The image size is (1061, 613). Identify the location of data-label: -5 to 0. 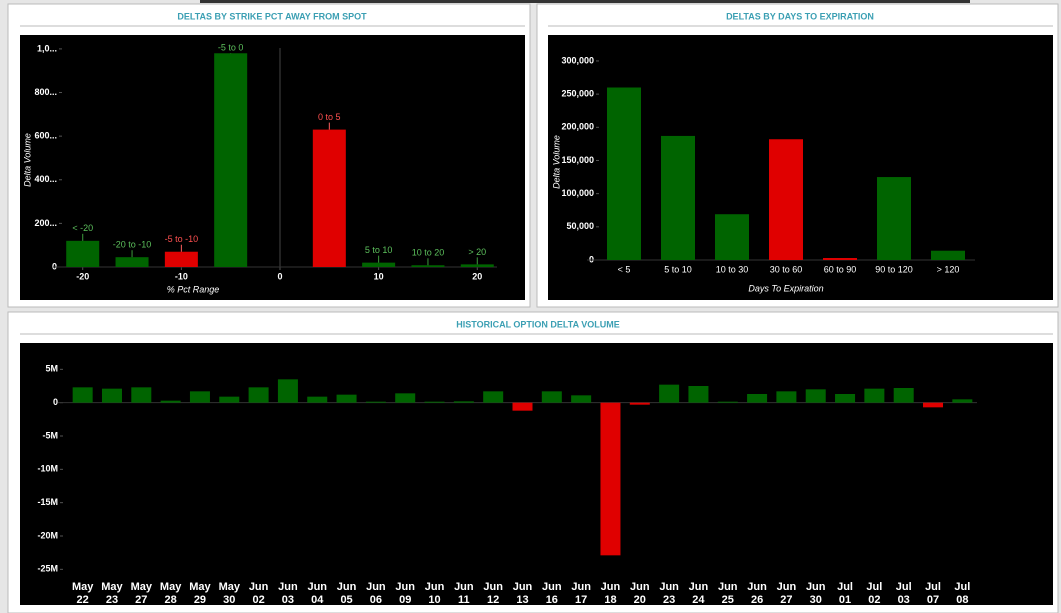
(231, 47).